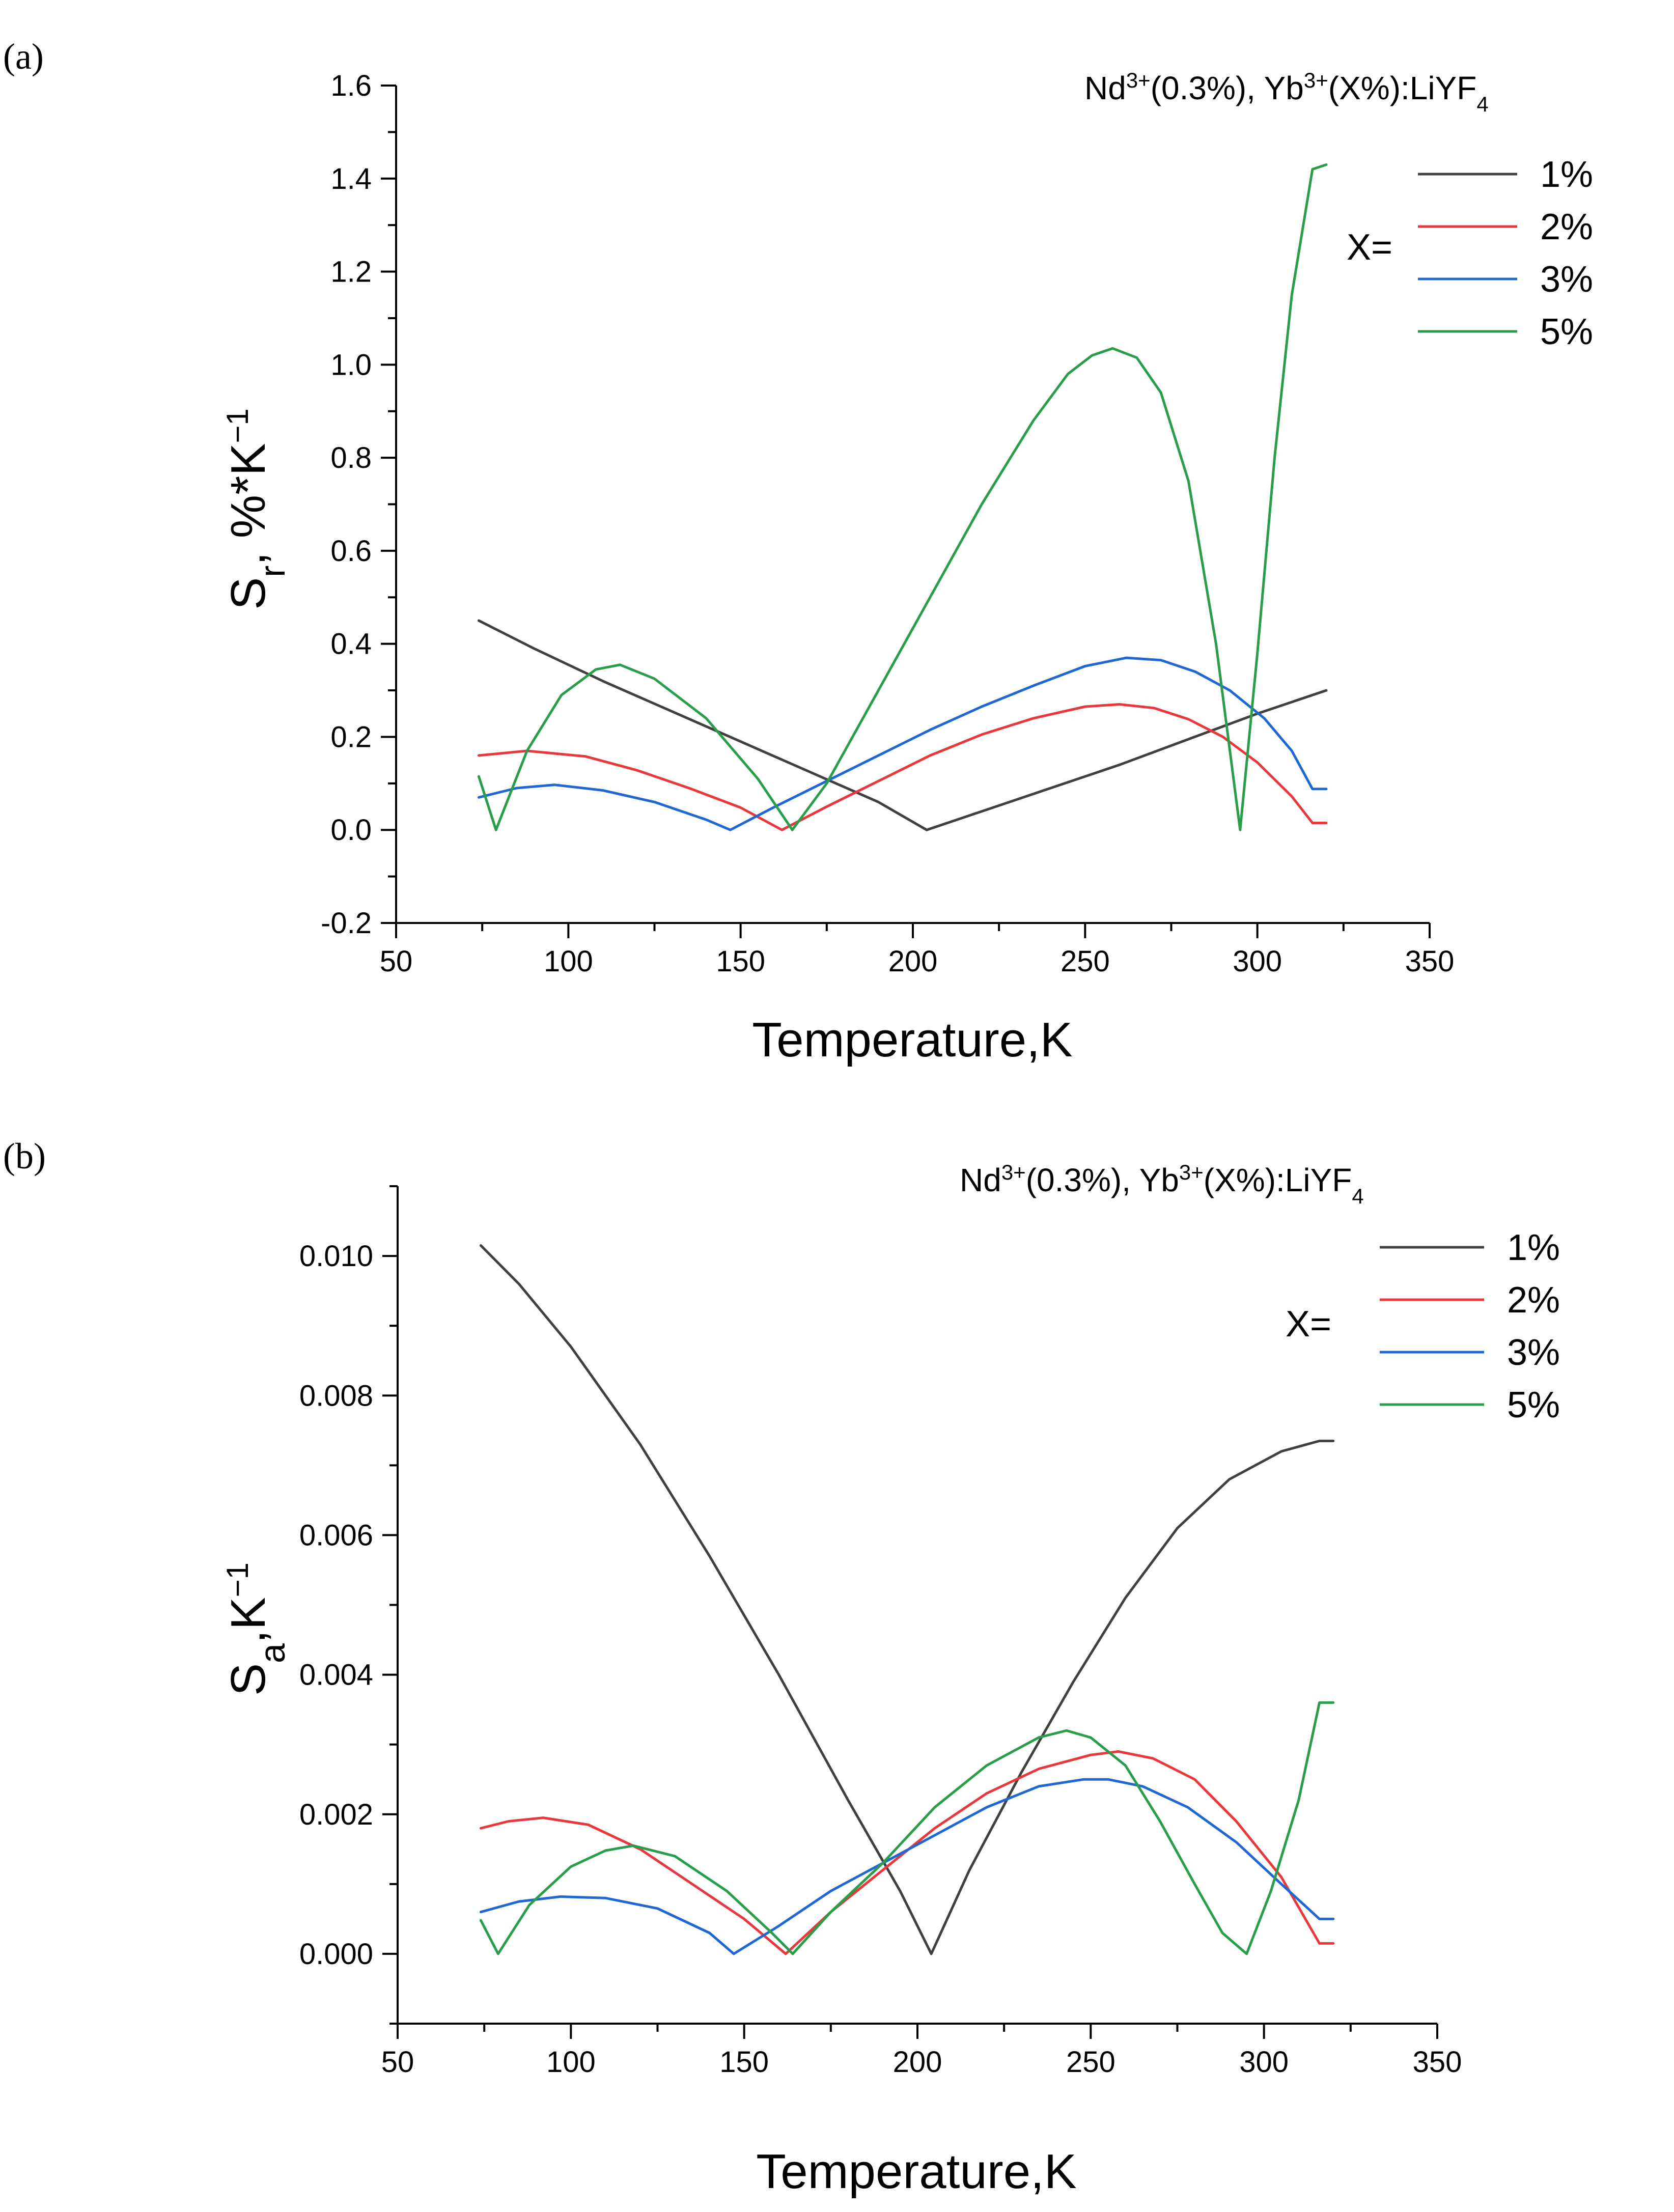 The height and width of the screenshot is (2212, 1674). What do you see at coordinates (1423, 1326) in the screenshot?
I see `panel-b-legend: X= 1% 2% 3% 5%` at bounding box center [1423, 1326].